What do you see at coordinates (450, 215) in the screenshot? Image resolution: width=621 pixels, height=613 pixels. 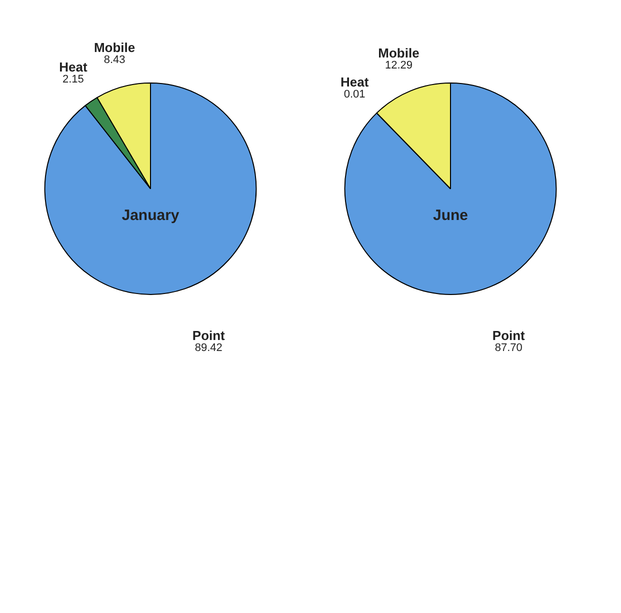 I see `text: June` at bounding box center [450, 215].